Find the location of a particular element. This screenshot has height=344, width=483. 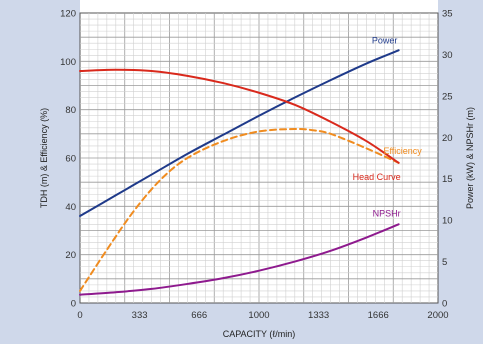

x-tick-label: 666 is located at coordinates (199, 315).